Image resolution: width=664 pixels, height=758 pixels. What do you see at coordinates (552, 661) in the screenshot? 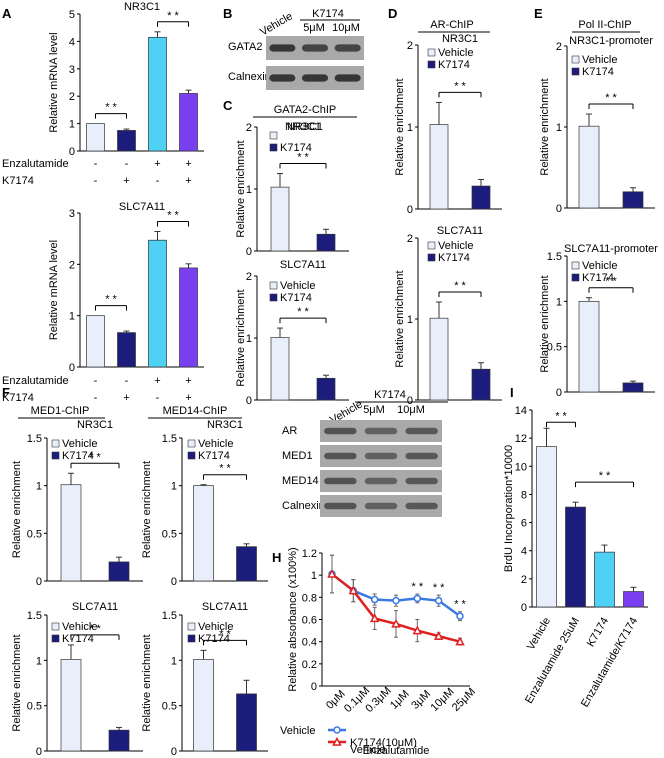
I see `x-tick-label: Enzalutamide 25uM` at bounding box center [552, 661].